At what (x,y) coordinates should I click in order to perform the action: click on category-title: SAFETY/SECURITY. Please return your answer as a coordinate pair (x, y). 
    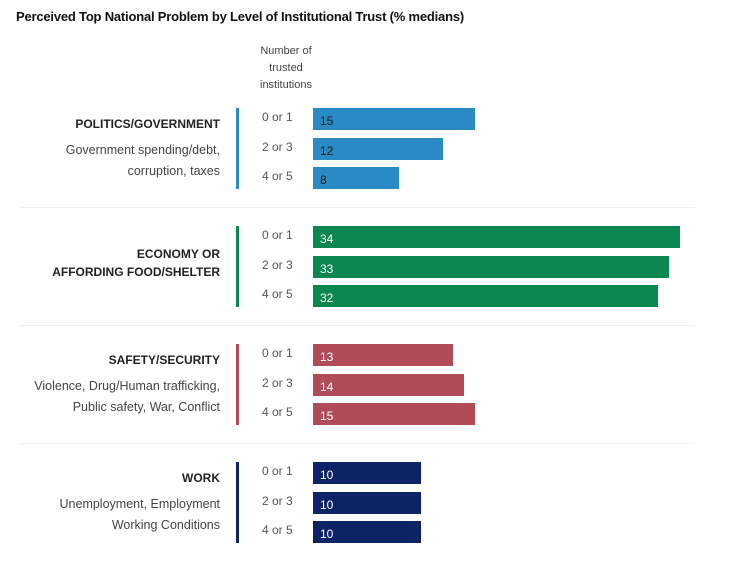
    Looking at the image, I should click on (127, 360).